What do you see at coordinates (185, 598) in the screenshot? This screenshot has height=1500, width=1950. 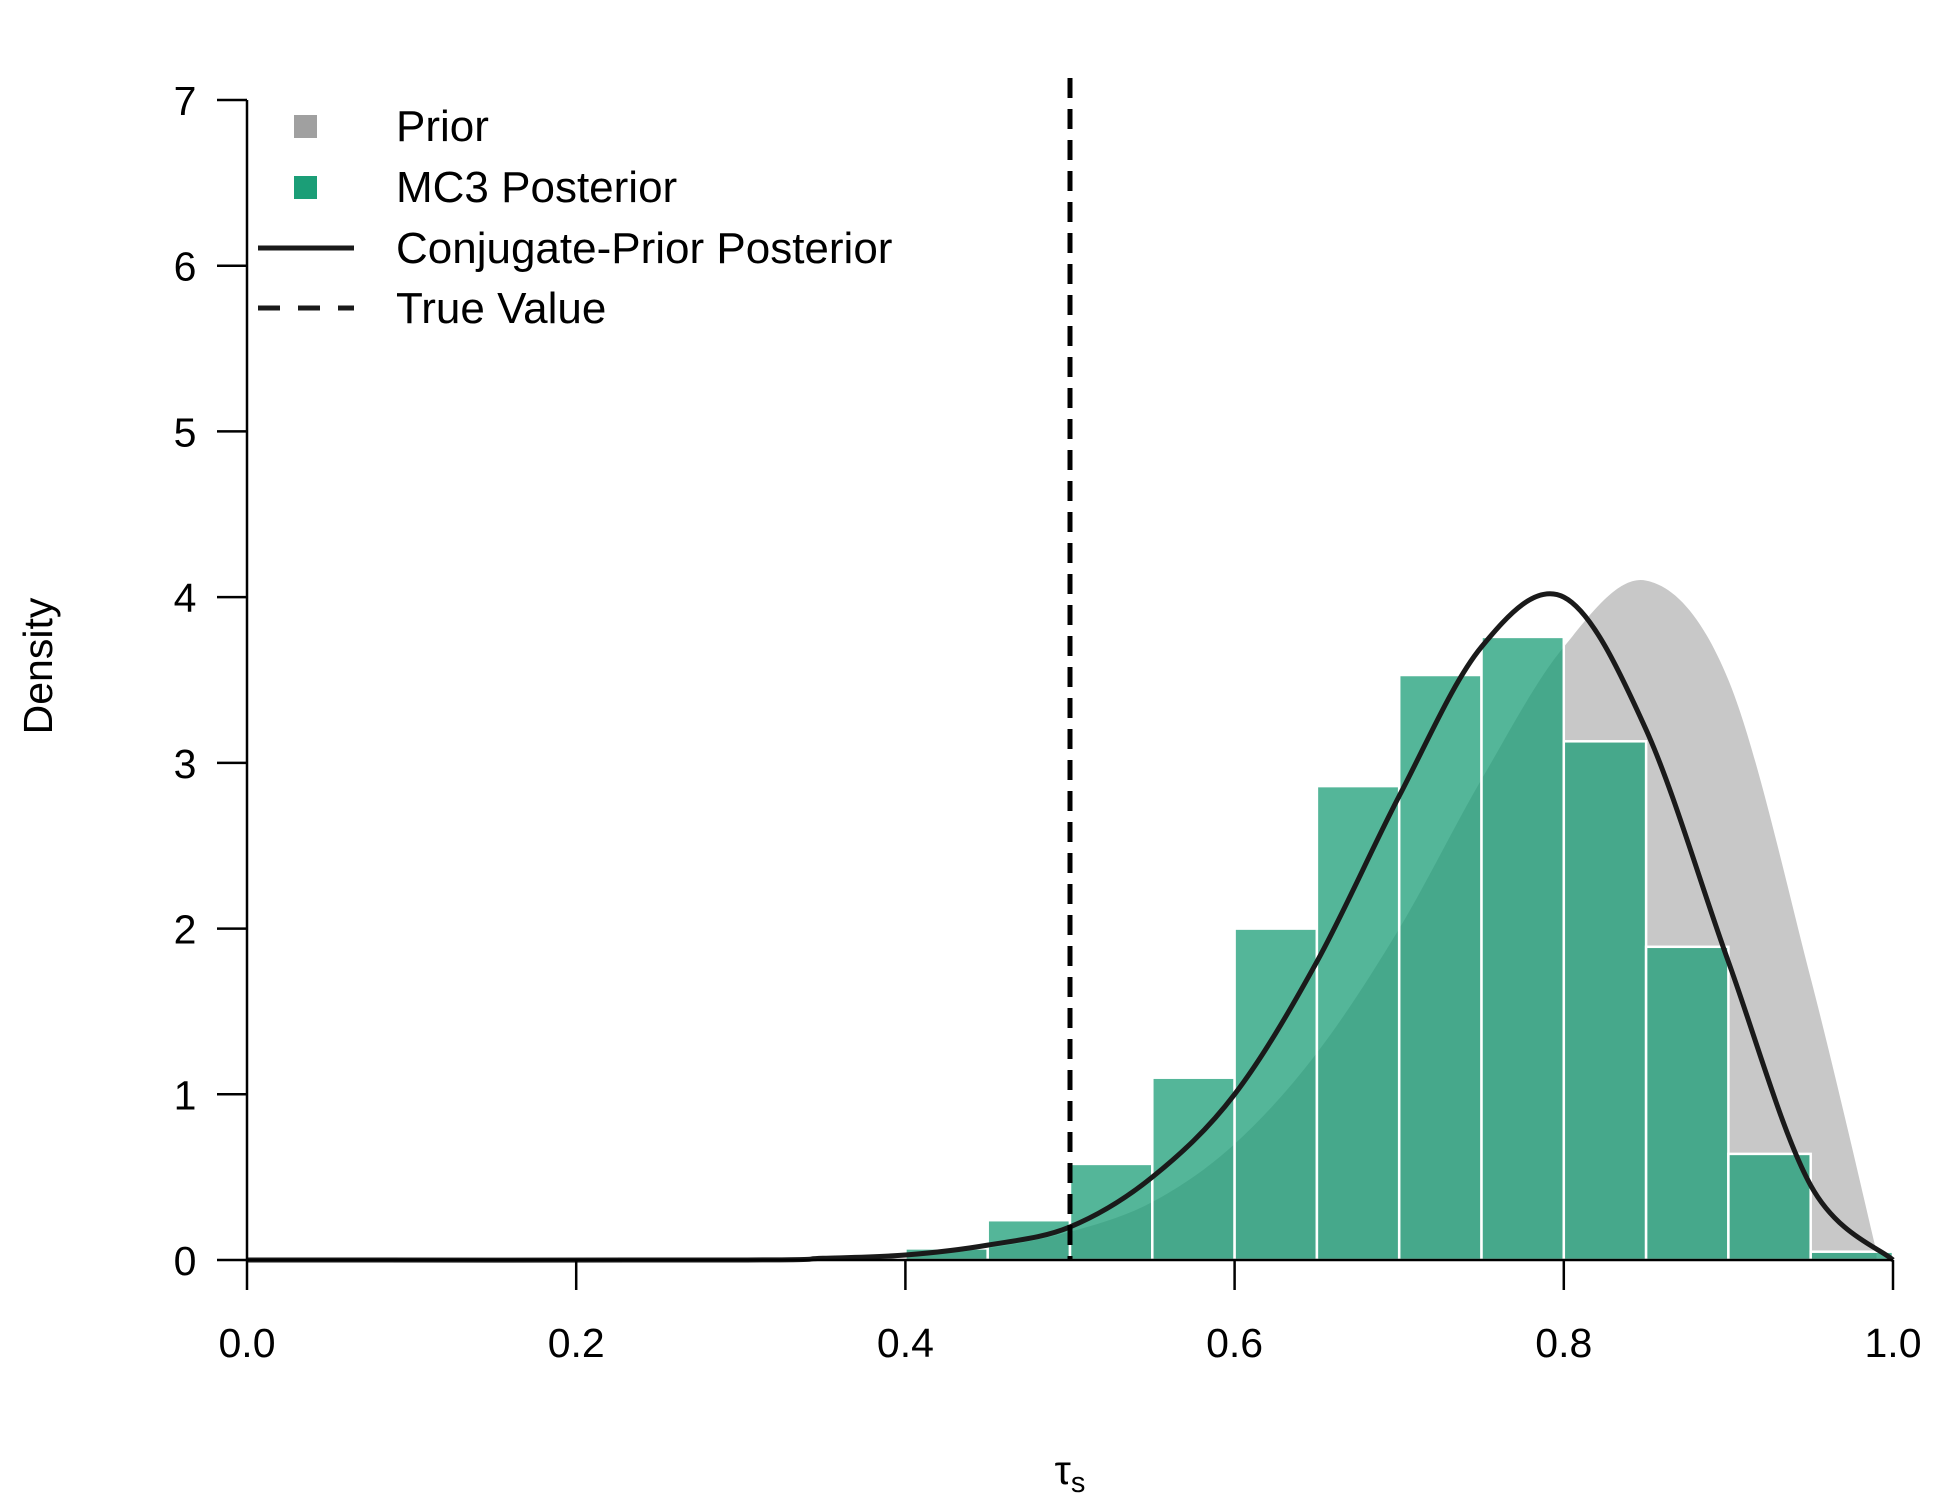 I see `y-tick-label: 4` at bounding box center [185, 598].